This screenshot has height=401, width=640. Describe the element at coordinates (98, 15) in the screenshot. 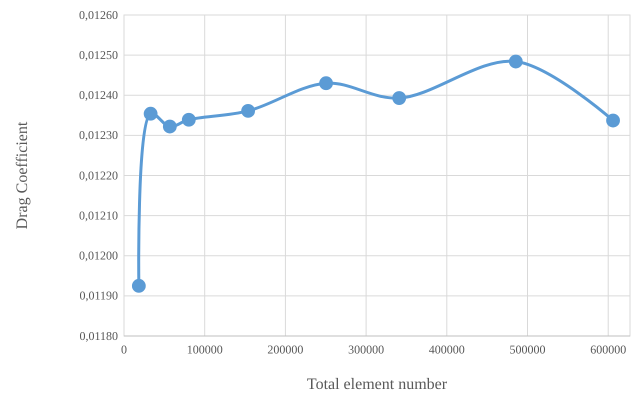

I see `y-tick-label: 0,01260` at that location.